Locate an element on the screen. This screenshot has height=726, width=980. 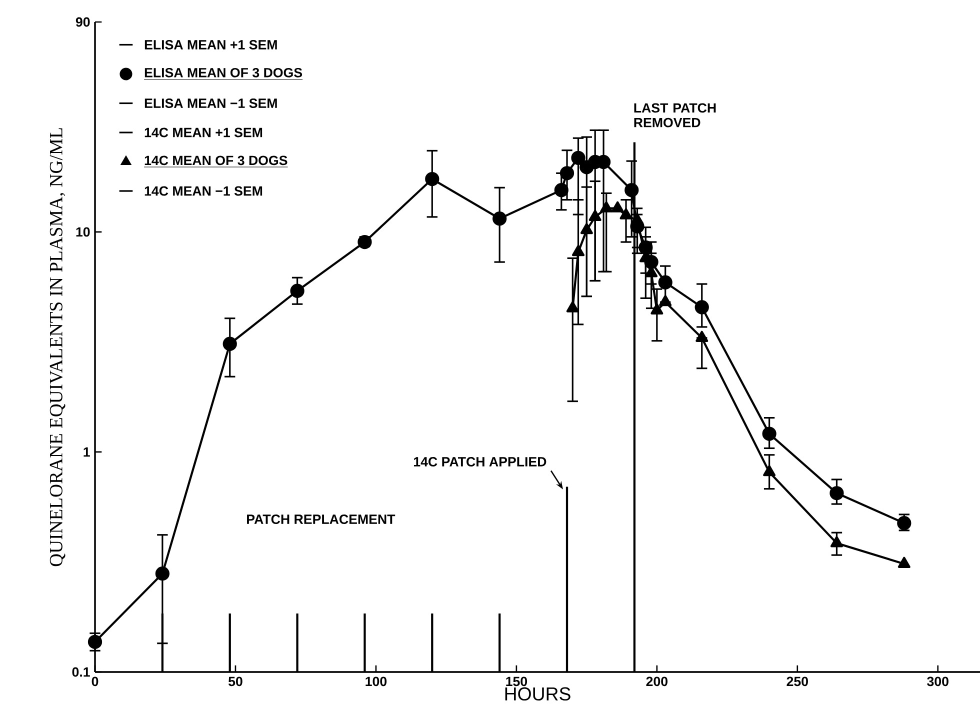
x-tick-label: 150 is located at coordinates (517, 681).